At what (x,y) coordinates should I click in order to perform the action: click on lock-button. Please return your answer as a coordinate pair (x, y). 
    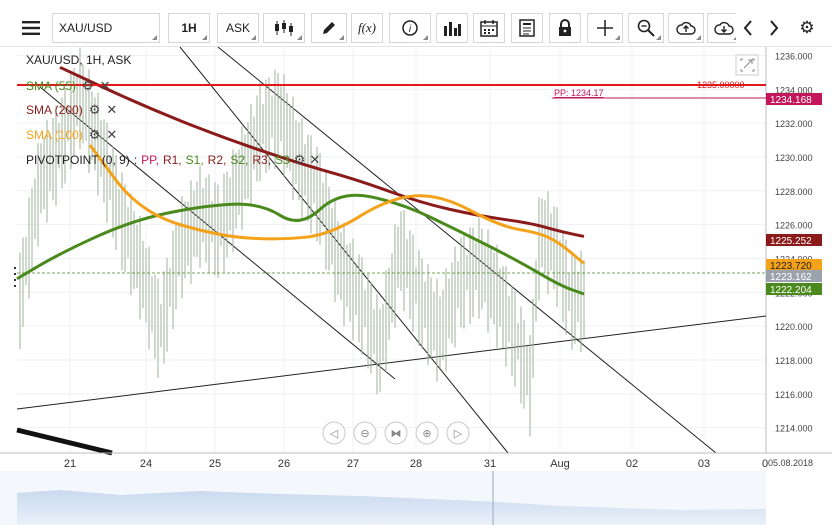
    Looking at the image, I should click on (565, 28).